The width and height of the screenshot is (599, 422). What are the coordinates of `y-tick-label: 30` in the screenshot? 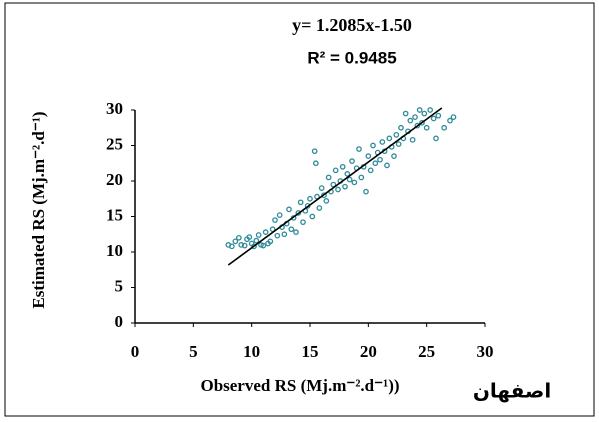 It's located at (114, 108).